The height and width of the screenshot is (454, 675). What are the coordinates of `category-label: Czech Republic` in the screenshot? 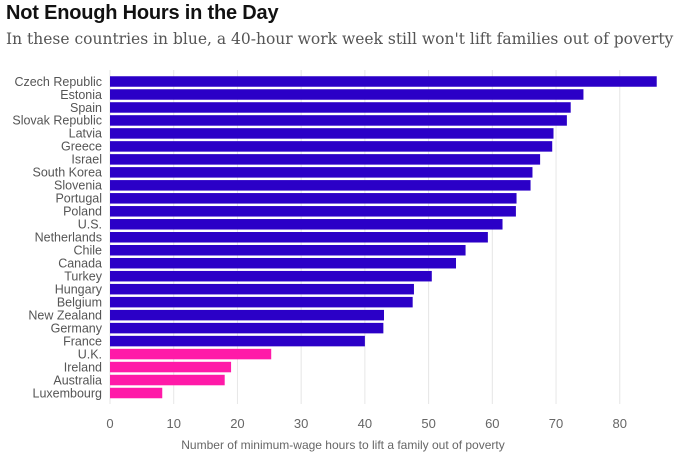 It's located at (58, 82).